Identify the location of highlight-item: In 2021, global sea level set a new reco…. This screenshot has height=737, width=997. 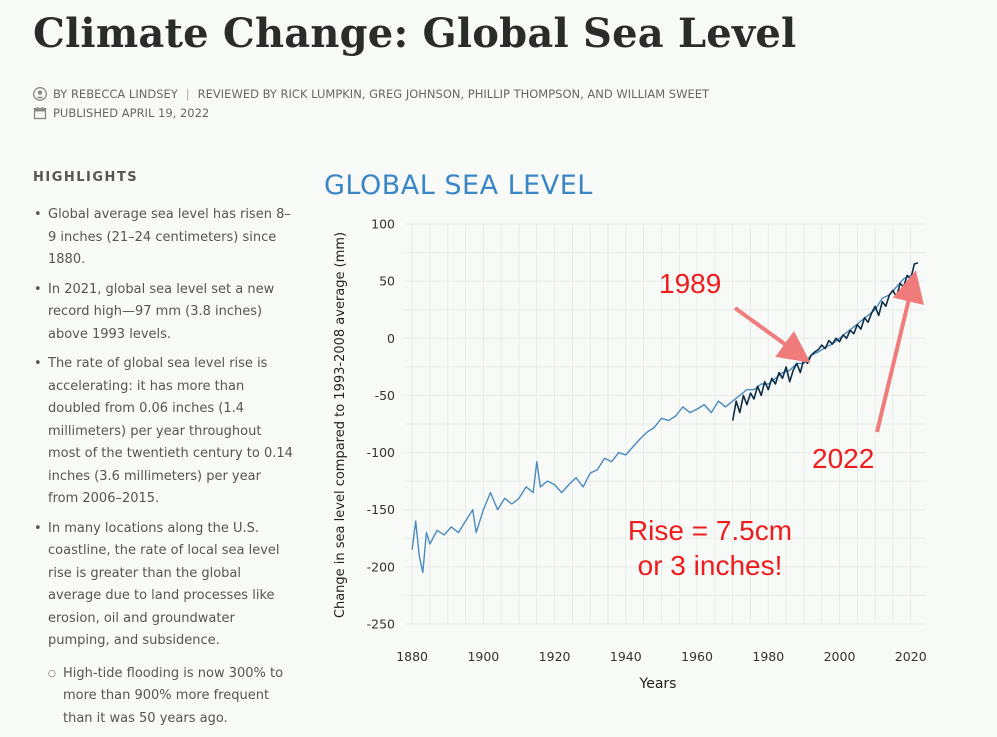
(164, 313).